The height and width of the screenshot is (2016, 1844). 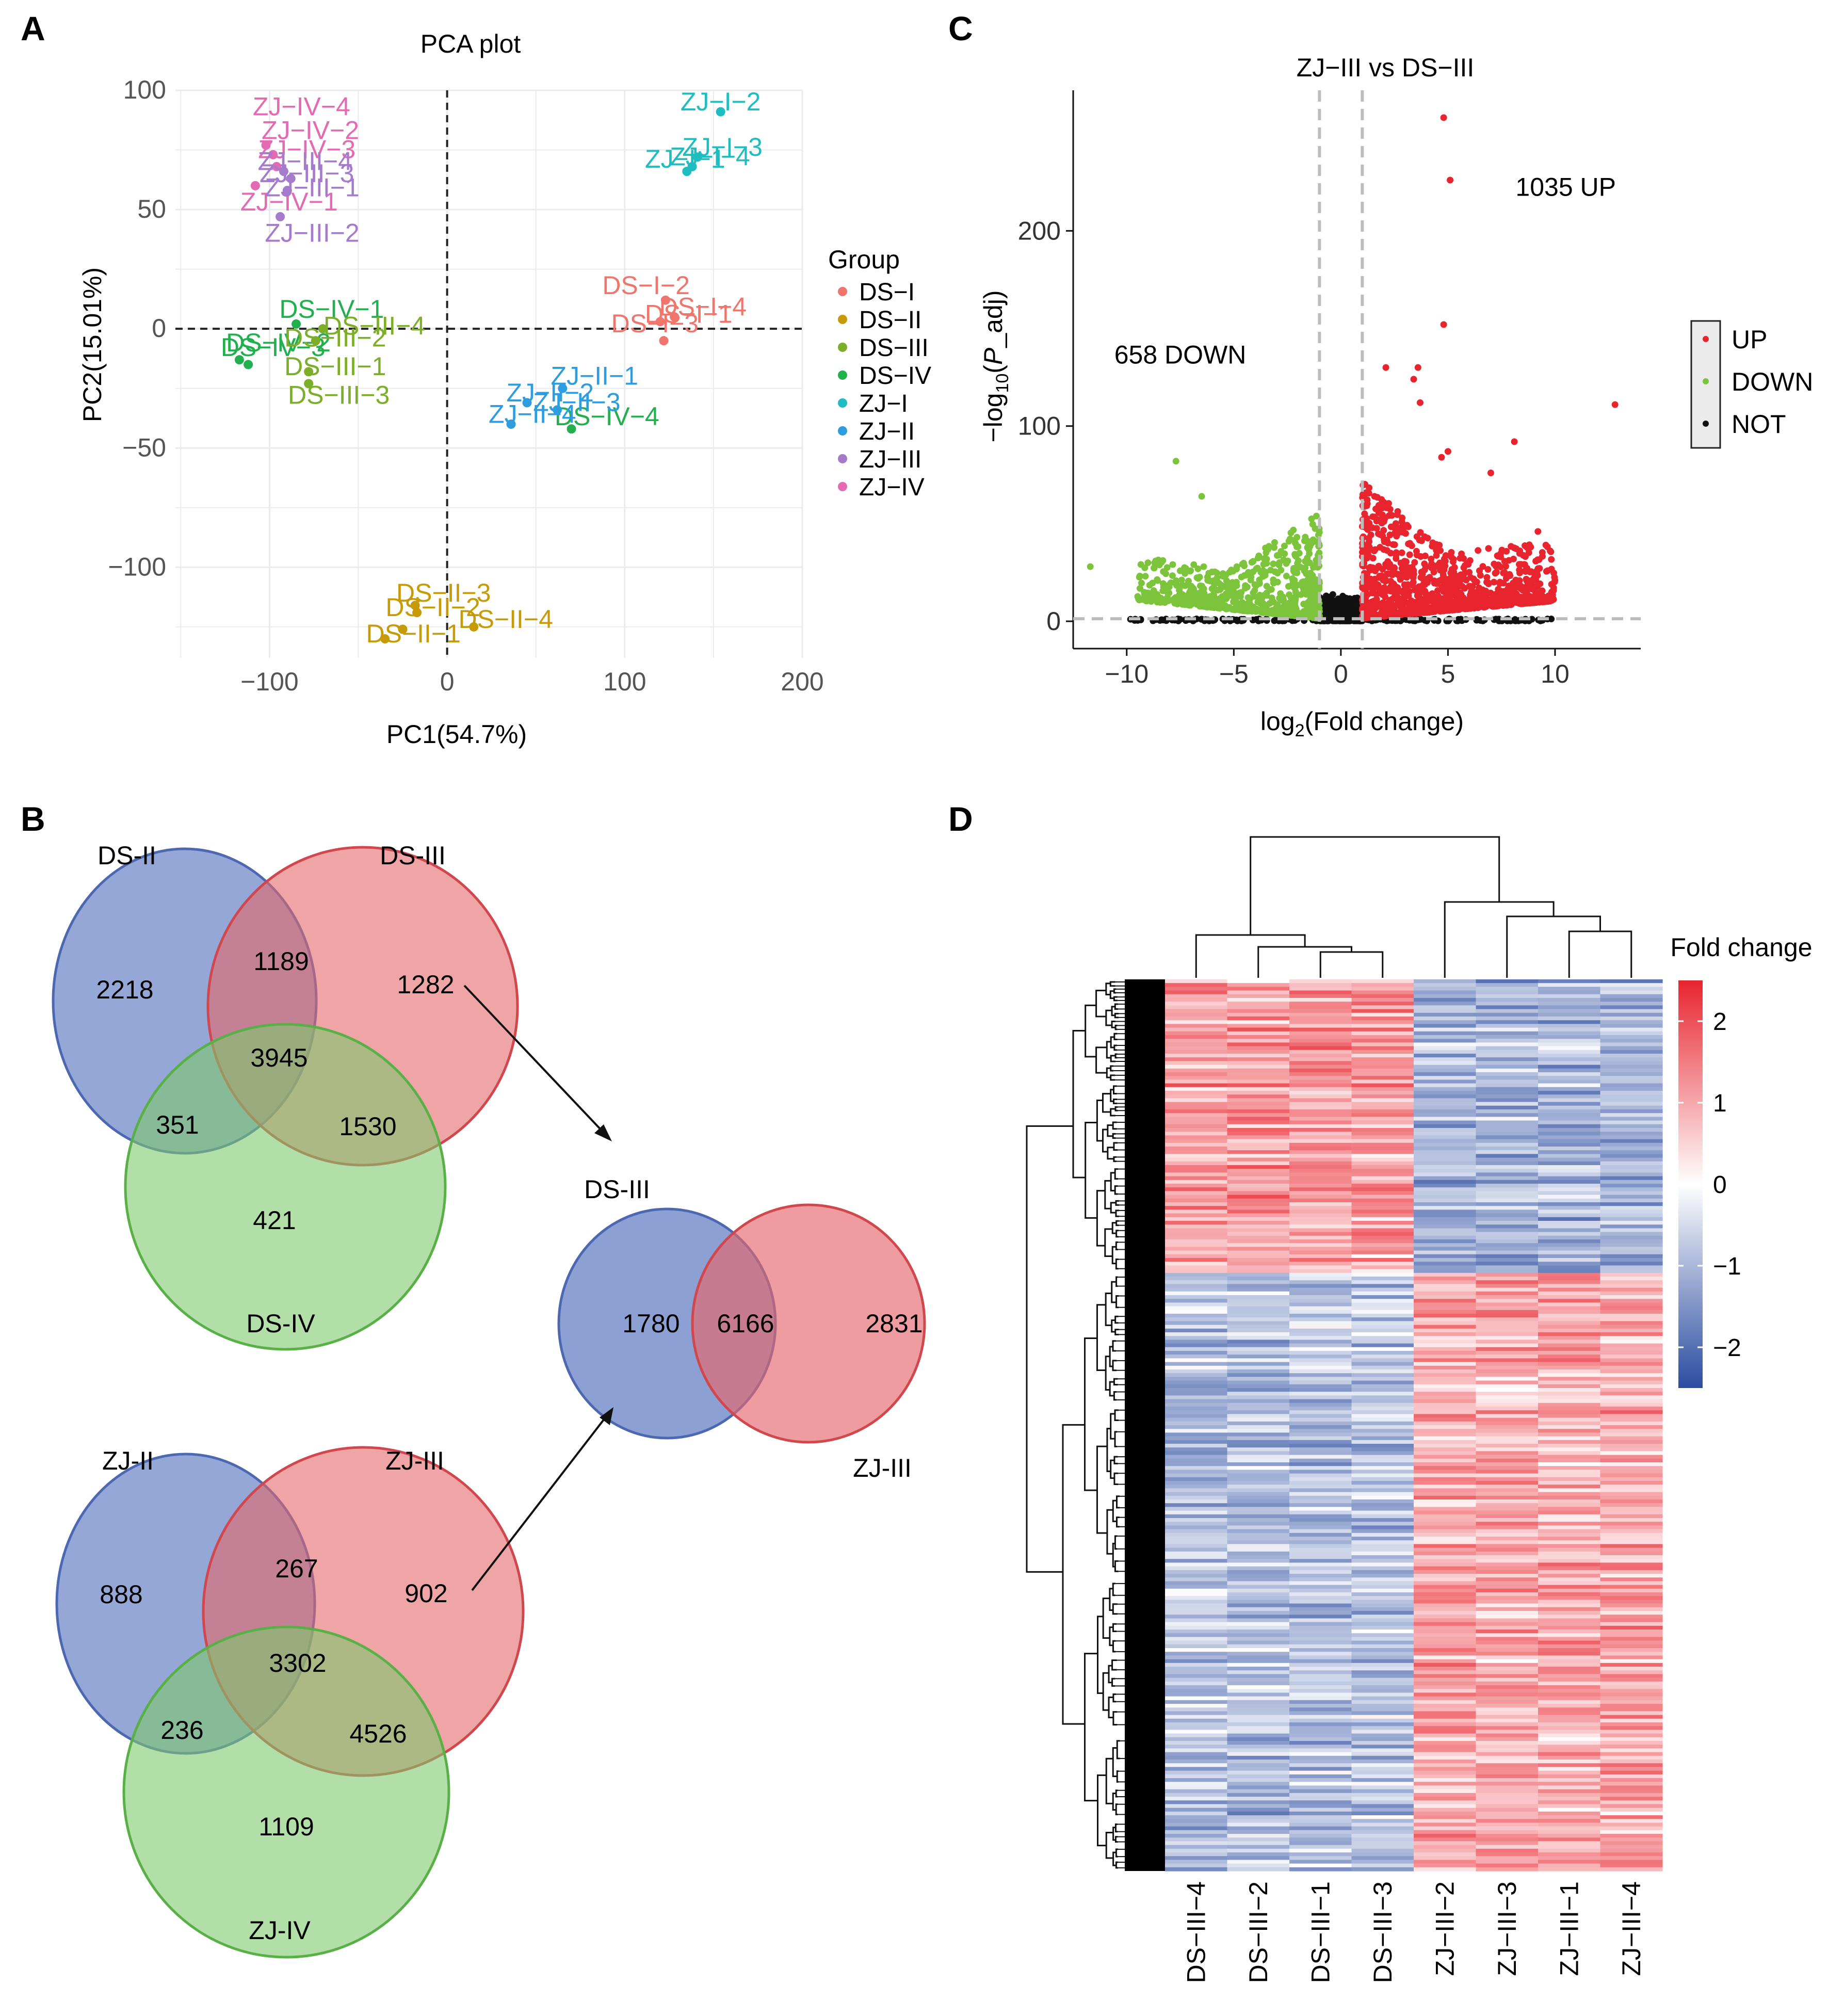 What do you see at coordinates (274, 1220) in the screenshot?
I see `venn-ds-only-iv: 421` at bounding box center [274, 1220].